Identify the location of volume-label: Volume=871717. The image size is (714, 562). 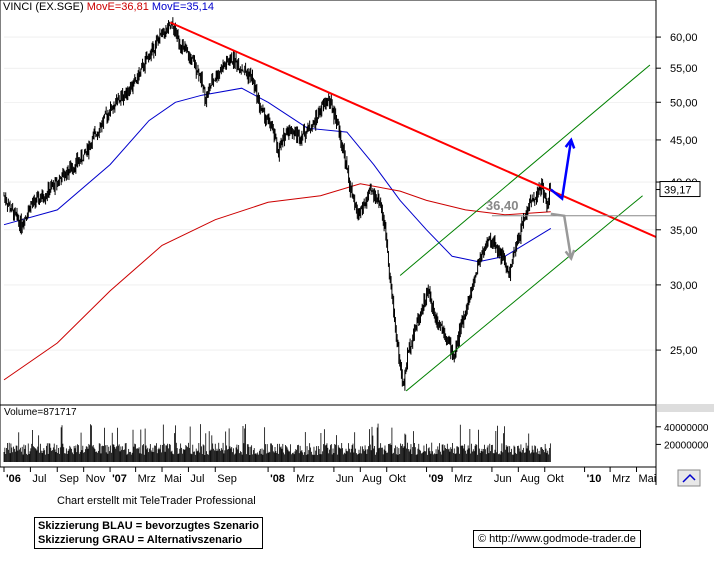
(40, 412).